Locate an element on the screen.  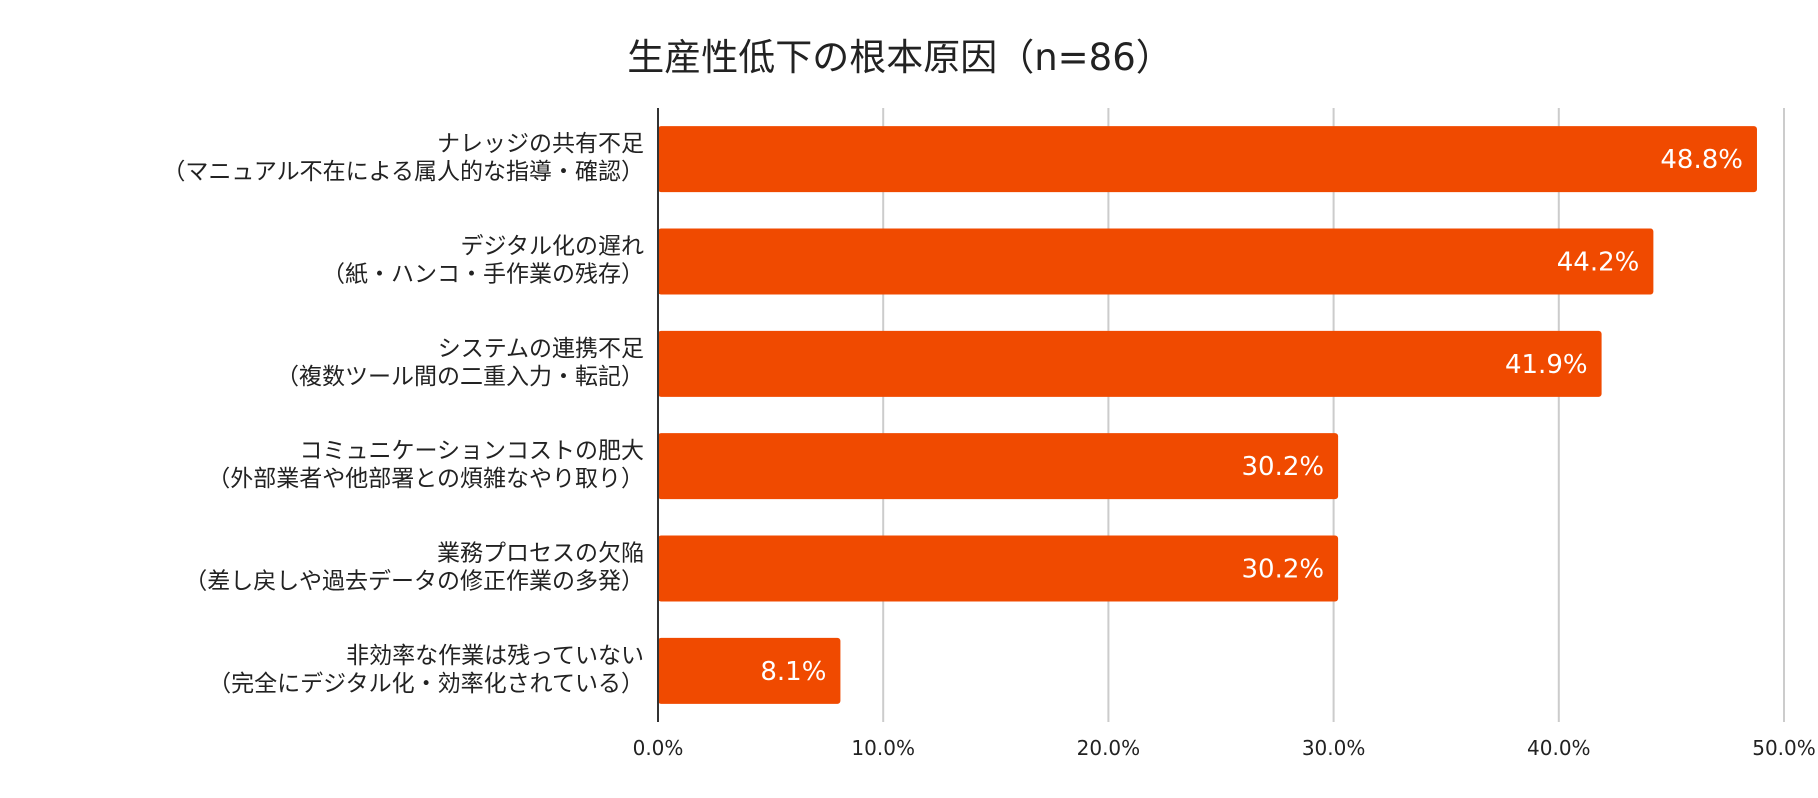
category-label: （外部業者や他部署との煩雑なやり取り） is located at coordinates (425, 479).